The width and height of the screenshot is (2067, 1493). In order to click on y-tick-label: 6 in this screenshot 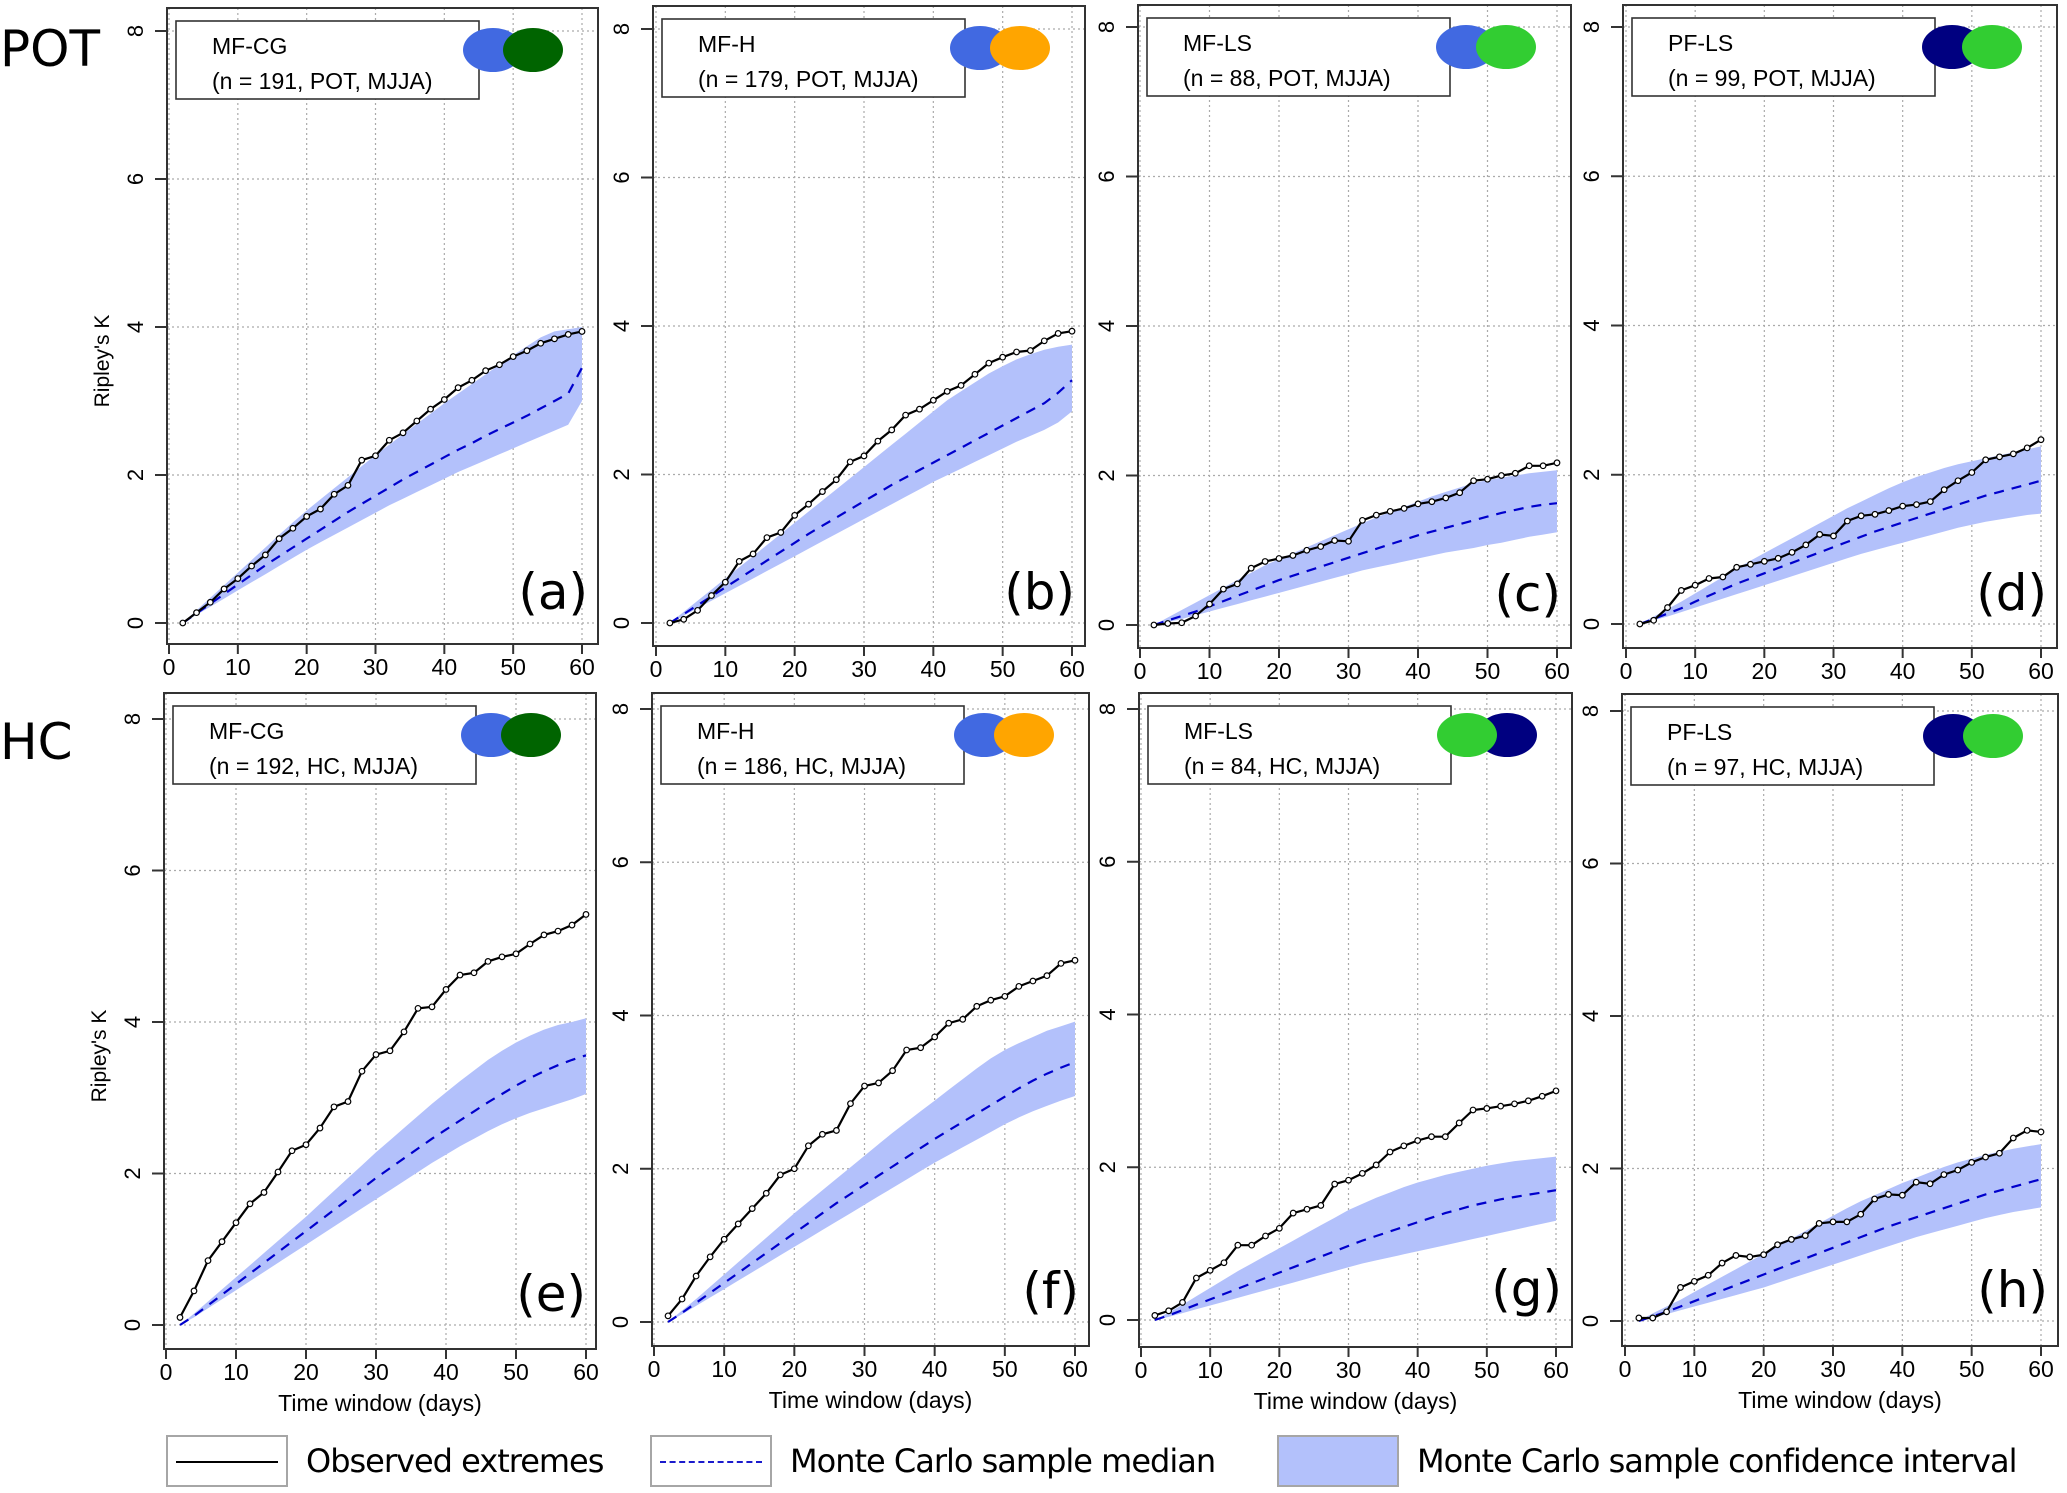, I will do `click(620, 862)`.